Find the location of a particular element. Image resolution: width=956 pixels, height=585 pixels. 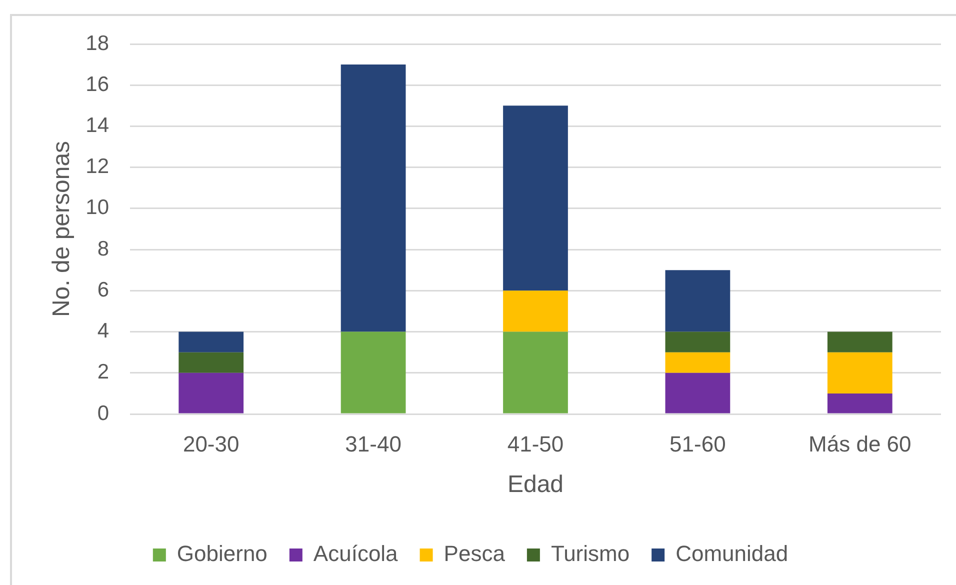

legend-label: Comunidad is located at coordinates (732, 553).